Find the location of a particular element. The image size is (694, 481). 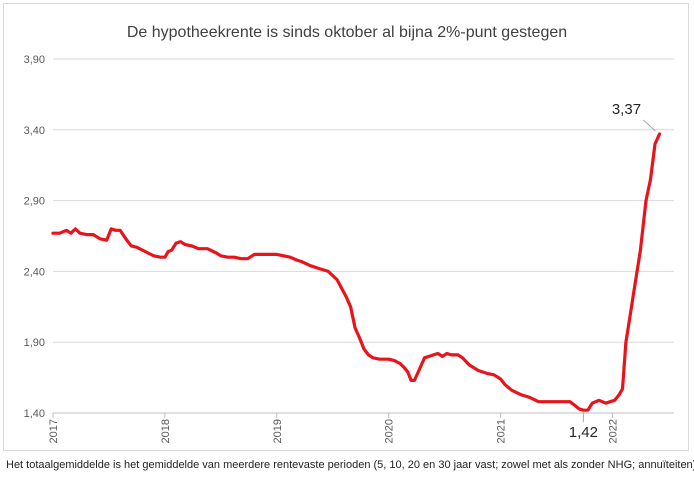

y-axis: 1,40 1,90 2,40 2,90 3,40 3,90 is located at coordinates (34, 237).